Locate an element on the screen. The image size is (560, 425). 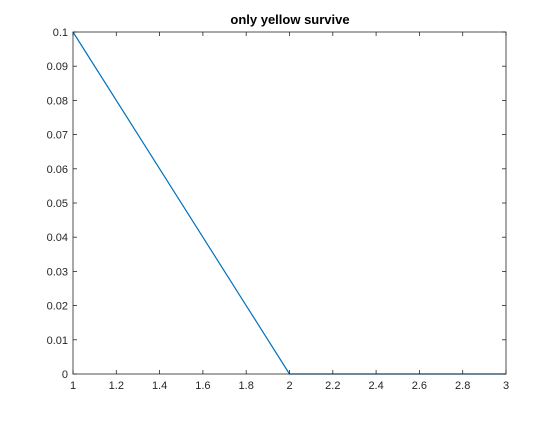
y-tick-label: 0.06 is located at coordinates (57, 170).